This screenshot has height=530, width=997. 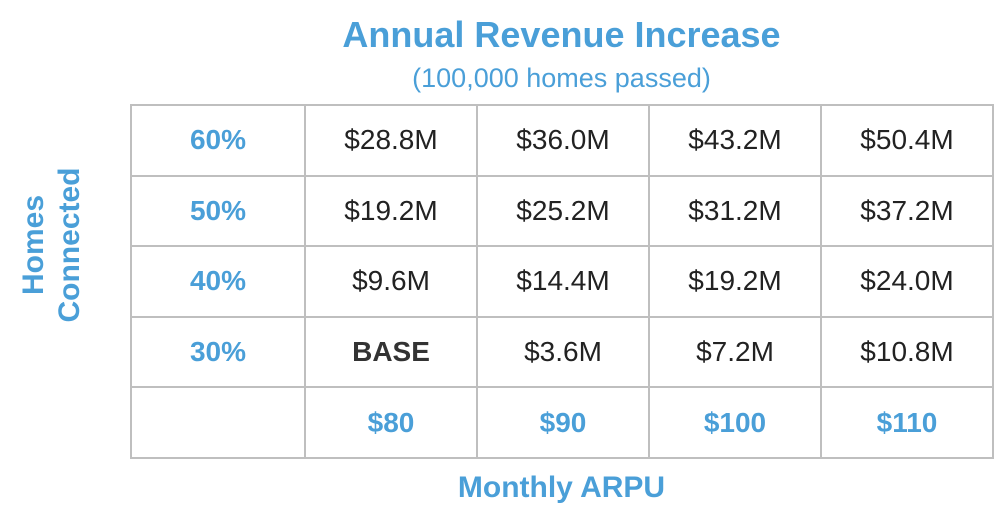 What do you see at coordinates (218, 211) in the screenshot?
I see `row-header: 50%` at bounding box center [218, 211].